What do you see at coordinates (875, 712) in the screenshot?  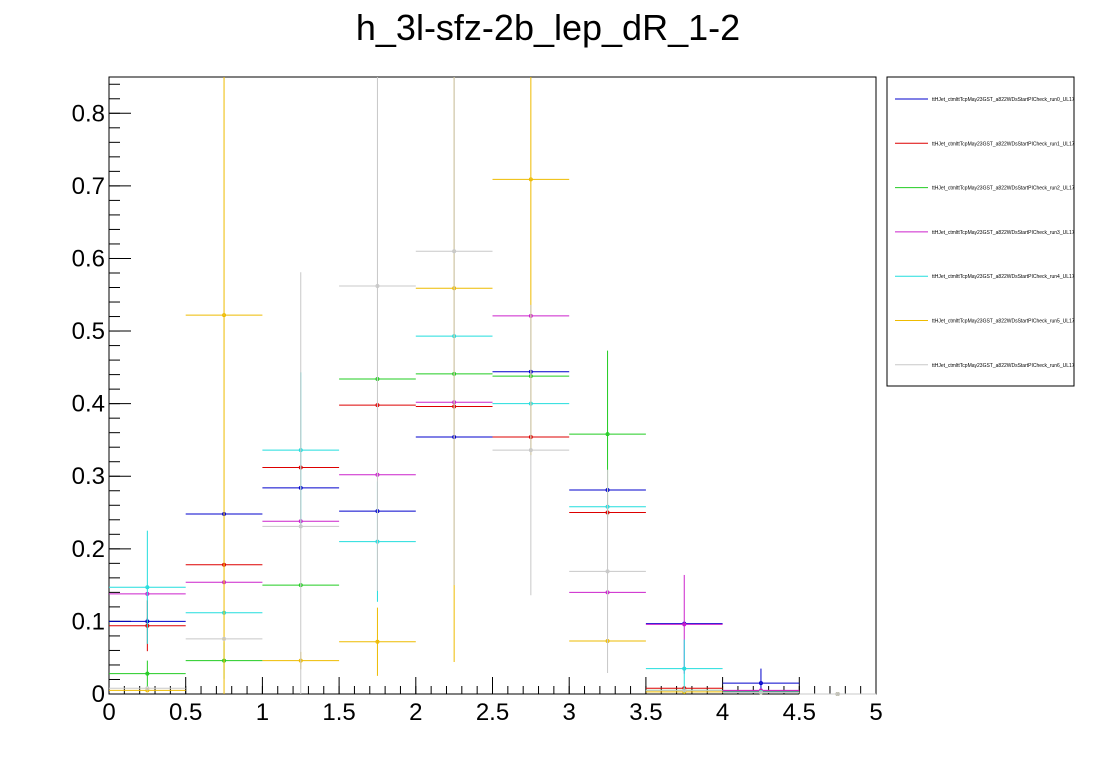 I see `x-tick-label: 5` at bounding box center [875, 712].